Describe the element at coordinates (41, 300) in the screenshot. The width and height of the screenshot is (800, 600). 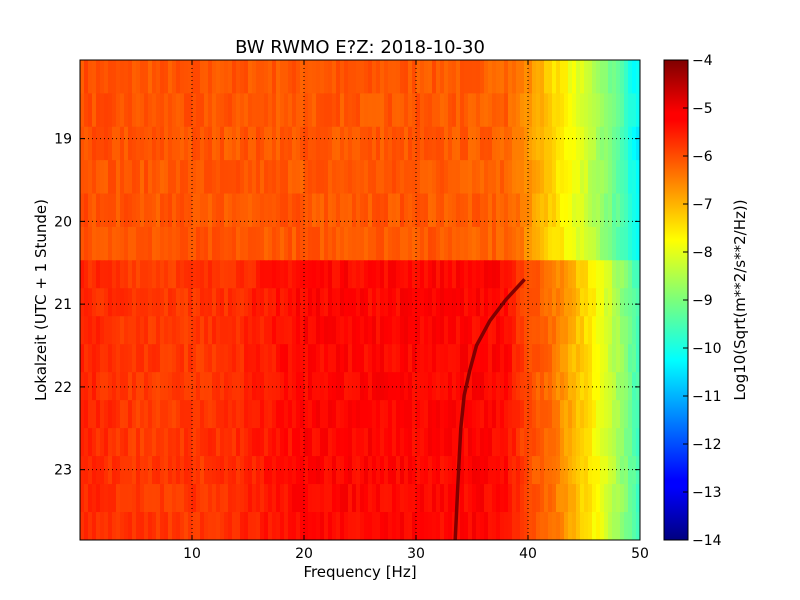
I see `y-axis-label: Lokalzeit (UTC + 1 Stunde)` at that location.